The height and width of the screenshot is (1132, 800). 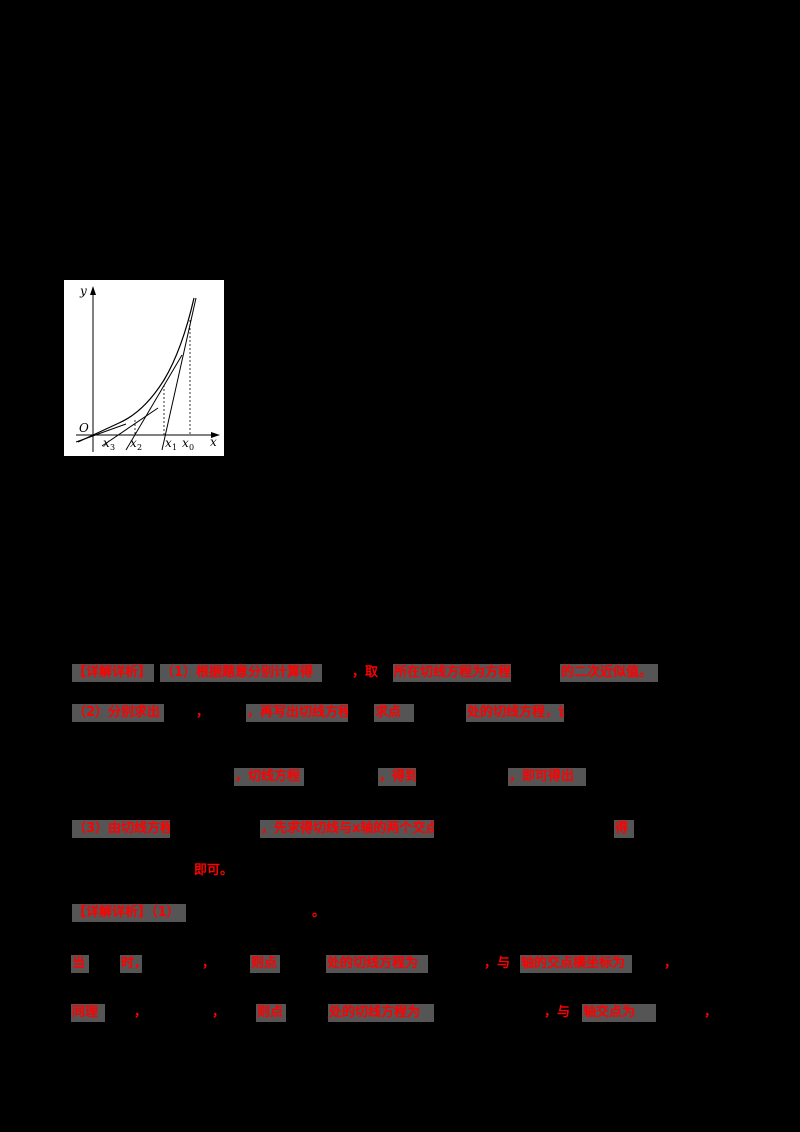 What do you see at coordinates (397, 777) in the screenshot?
I see `solution-text: ，得到` at bounding box center [397, 777].